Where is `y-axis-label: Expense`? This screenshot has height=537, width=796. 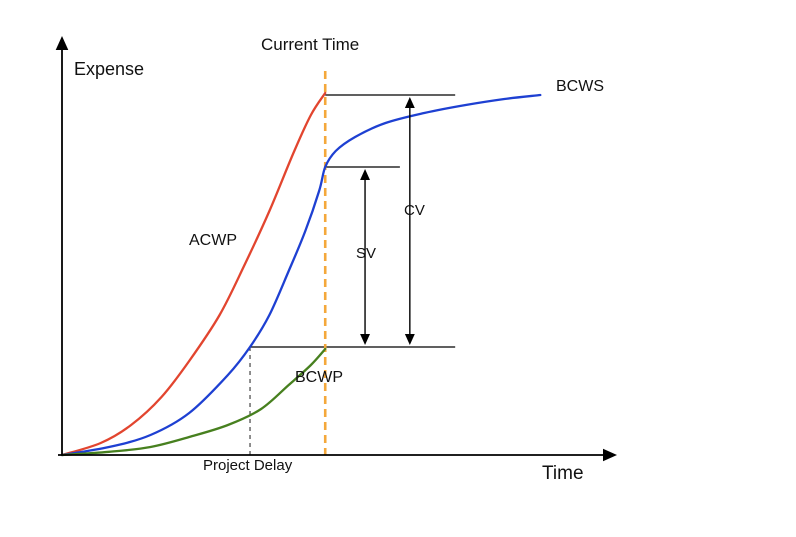
y-axis-label: Expense is located at coordinates (109, 69).